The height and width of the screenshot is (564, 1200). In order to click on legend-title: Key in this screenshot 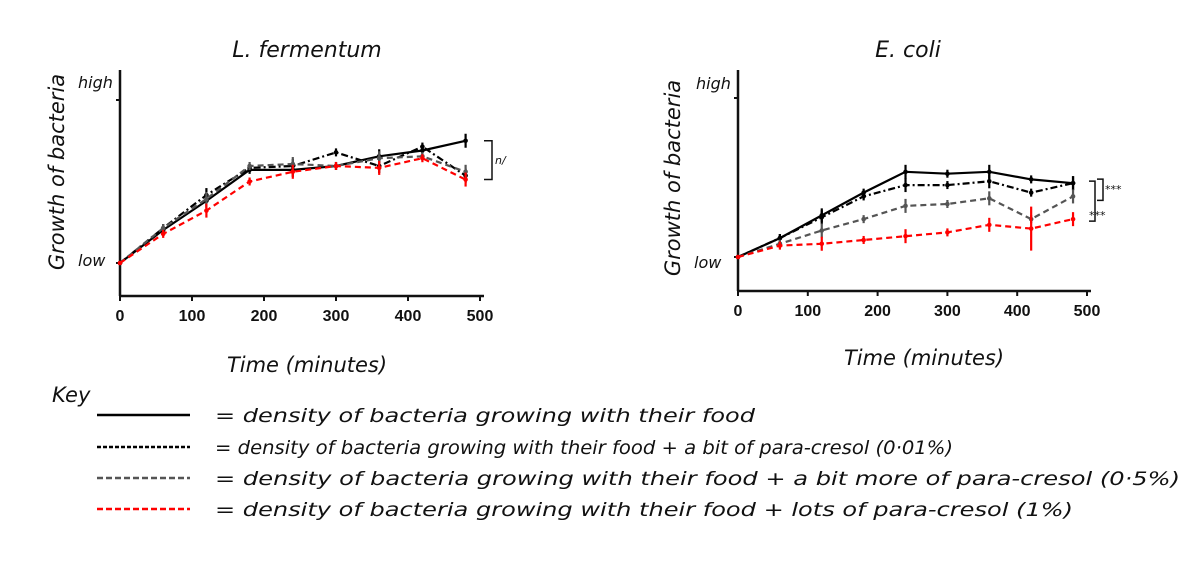, I will do `click(71, 395)`.